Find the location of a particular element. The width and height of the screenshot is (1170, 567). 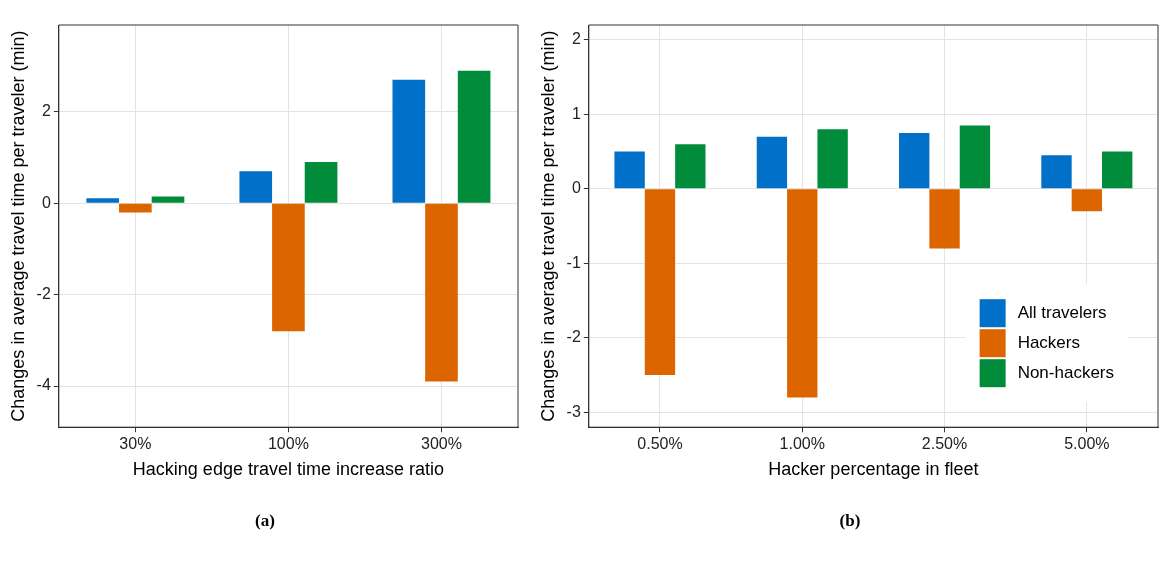

text: (a) is located at coordinates (265, 521).